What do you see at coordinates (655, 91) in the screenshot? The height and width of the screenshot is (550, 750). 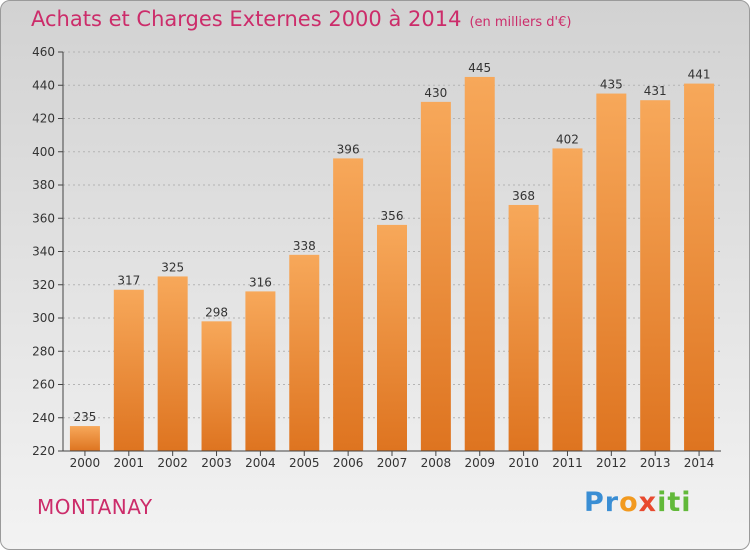 I see `data-label-2013: 431` at bounding box center [655, 91].